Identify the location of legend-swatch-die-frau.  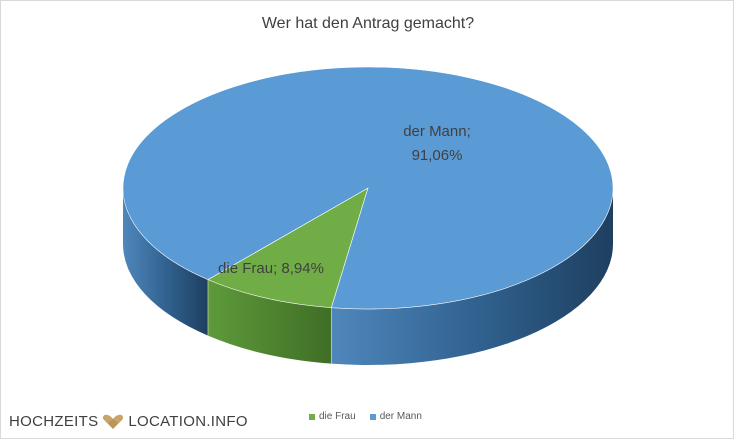
(312, 416).